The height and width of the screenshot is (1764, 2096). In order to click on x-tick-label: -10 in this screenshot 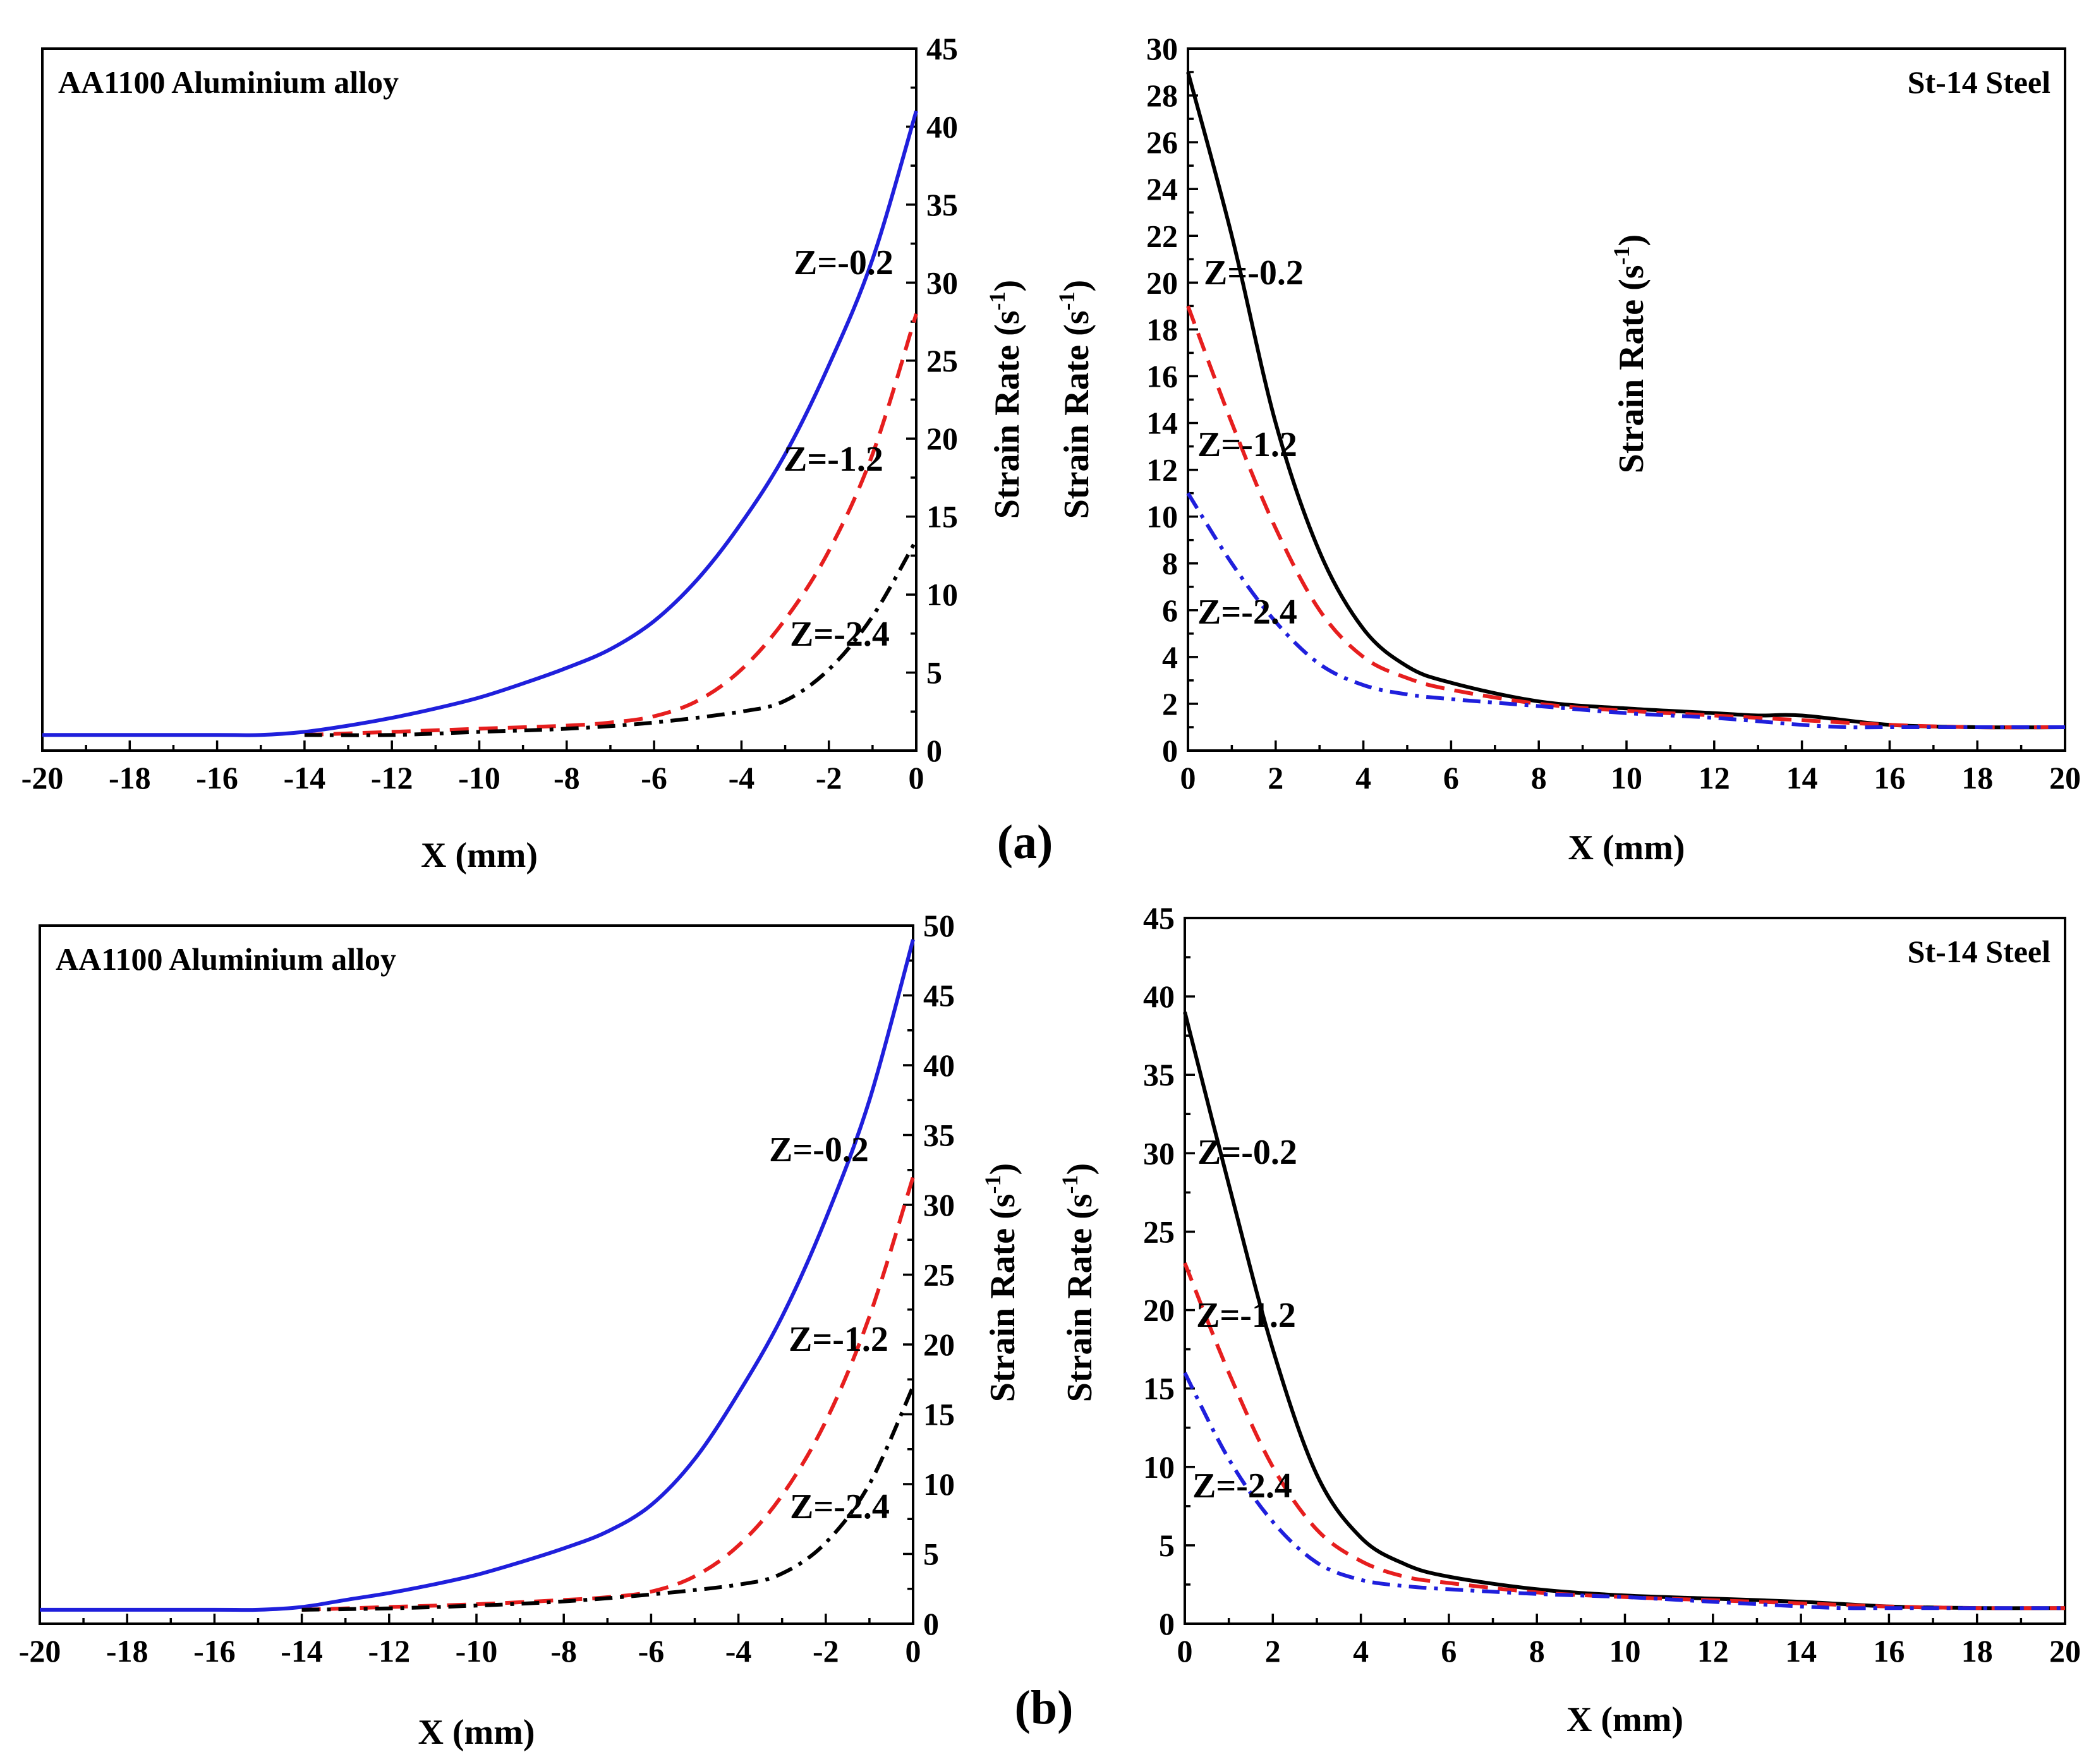, I will do `click(479, 777)`.